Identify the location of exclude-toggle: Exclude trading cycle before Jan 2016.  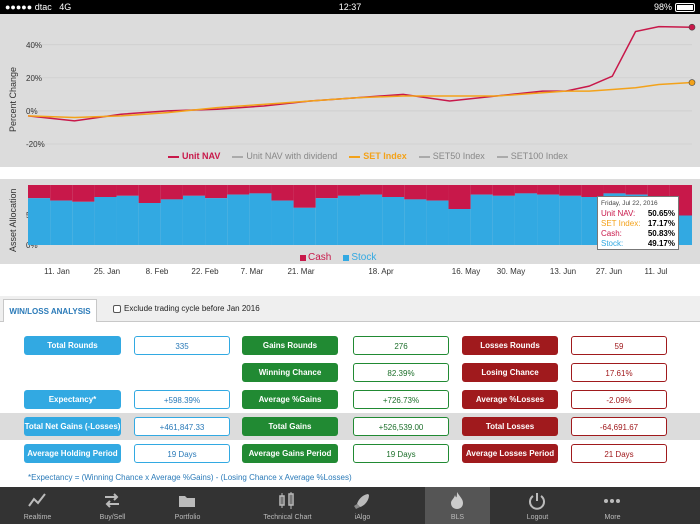
(186, 308).